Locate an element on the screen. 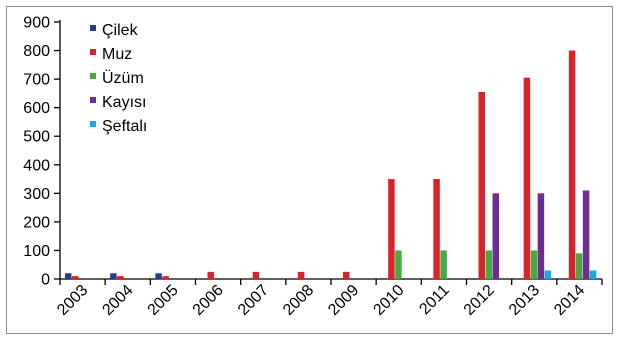 This screenshot has height=342, width=621. y-tick-label: 100 is located at coordinates (36, 251).